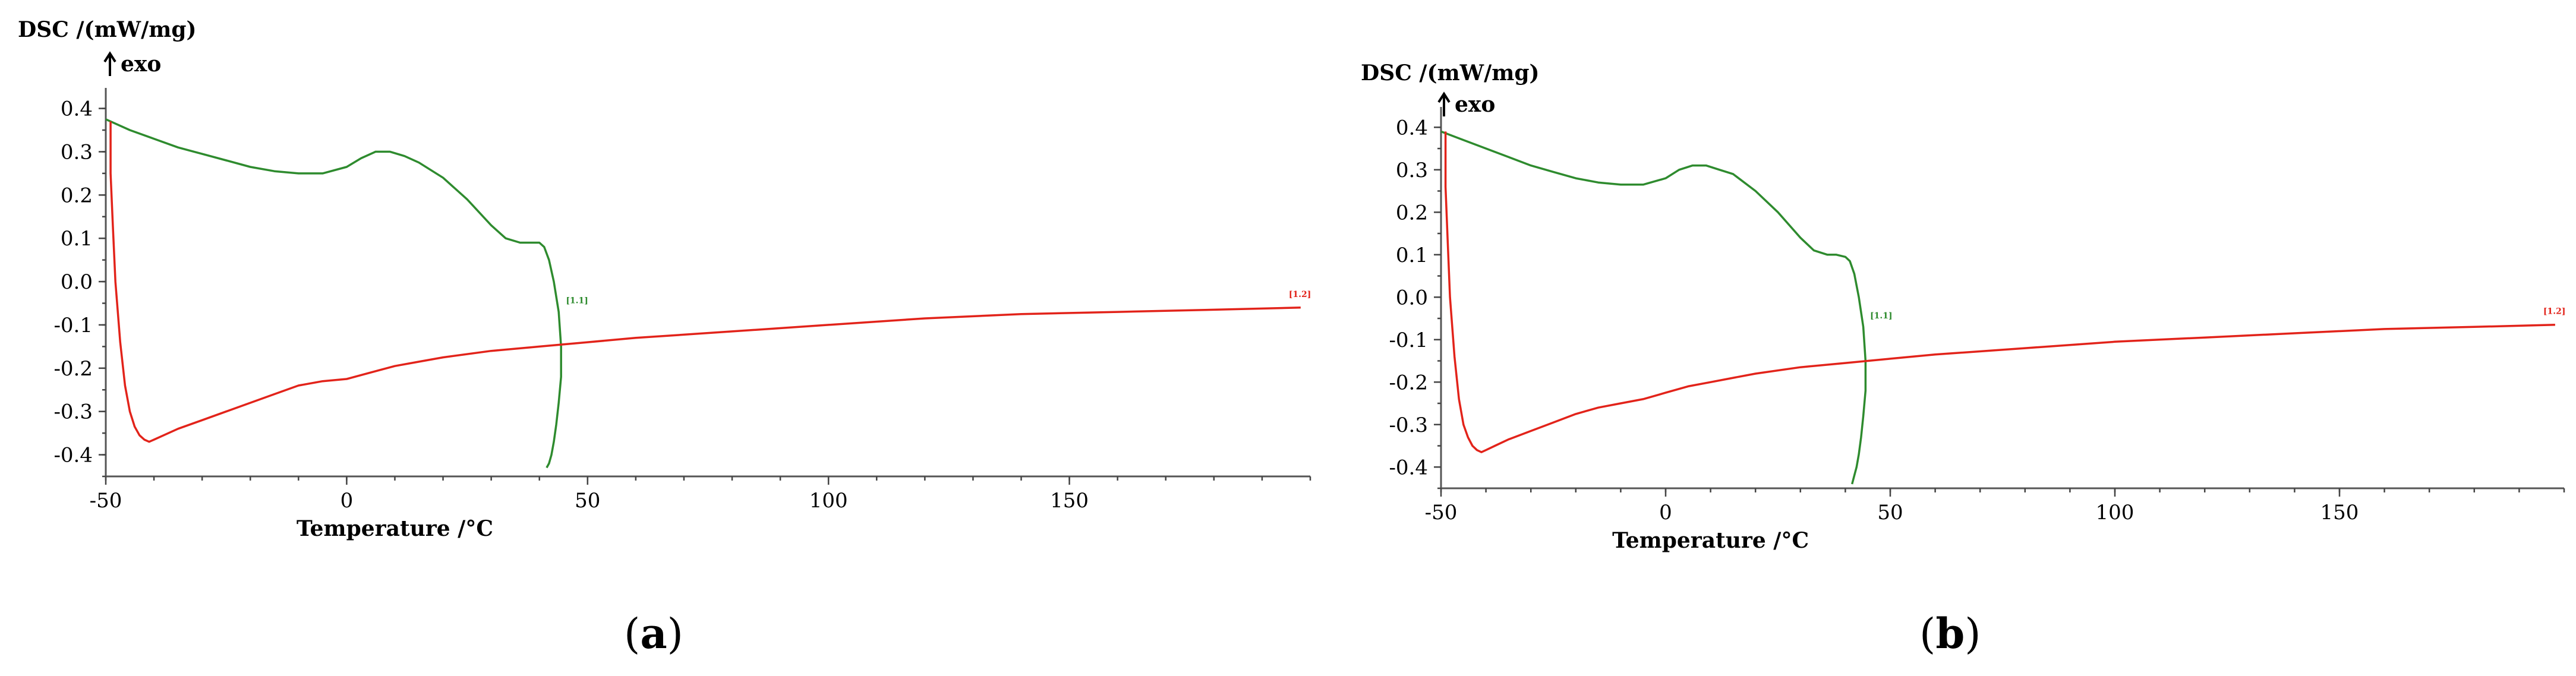 Image resolution: width=2576 pixels, height=676 pixels. I want to click on panel-caption-a: (a), so click(654, 634).